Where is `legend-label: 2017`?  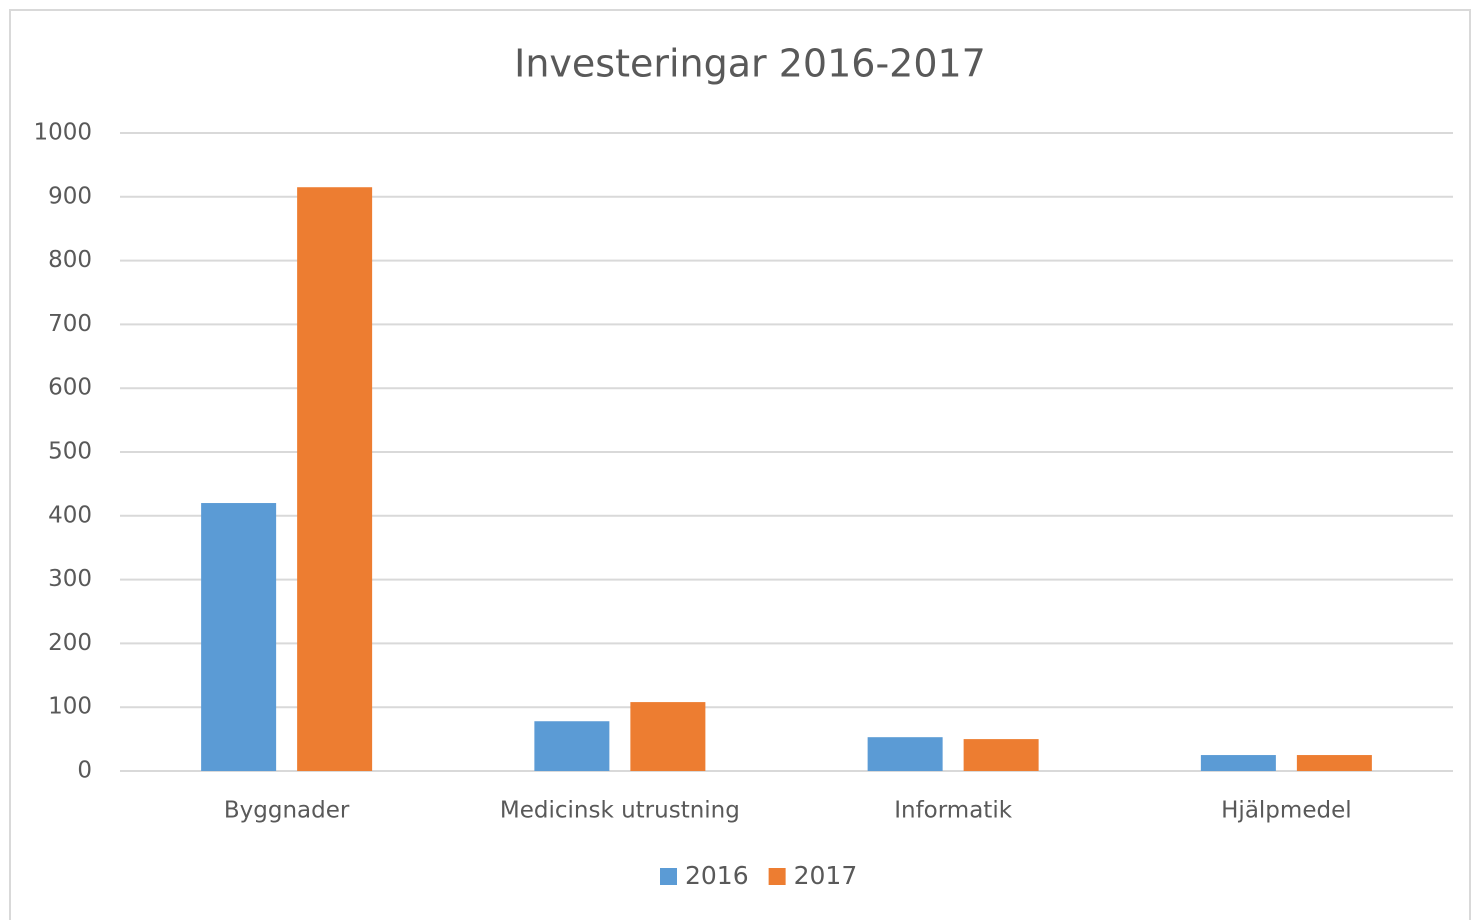 legend-label: 2017 is located at coordinates (826, 875).